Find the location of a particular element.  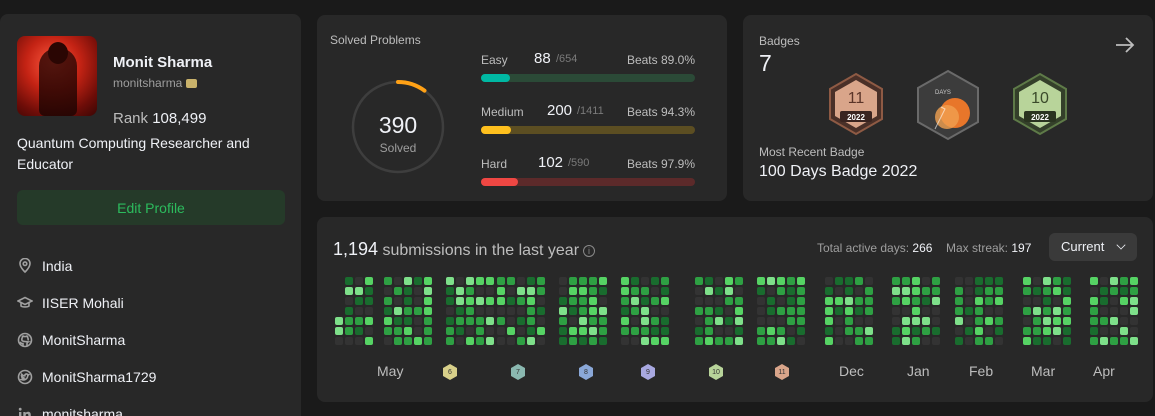

mini-badge-icon: 11 is located at coordinates (782, 372).